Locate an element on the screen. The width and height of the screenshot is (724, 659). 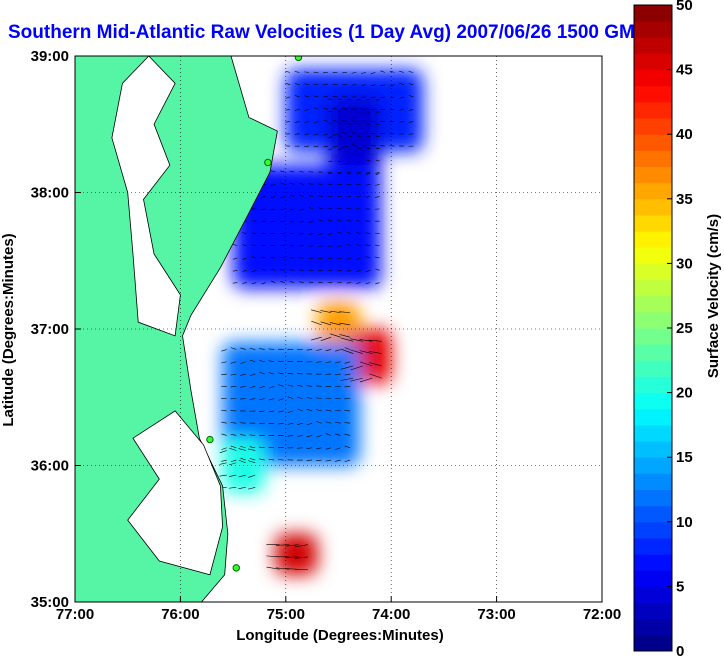
colorbar-tick-label: 45 is located at coordinates (684, 70).